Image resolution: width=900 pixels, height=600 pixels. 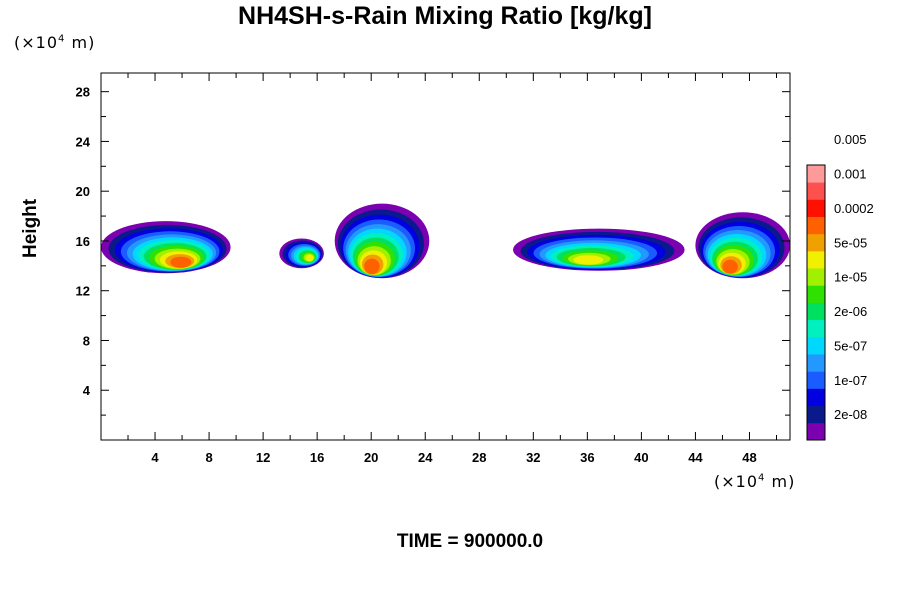 What do you see at coordinates (641, 457) in the screenshot?
I see `x-tick-label: 40` at bounding box center [641, 457].